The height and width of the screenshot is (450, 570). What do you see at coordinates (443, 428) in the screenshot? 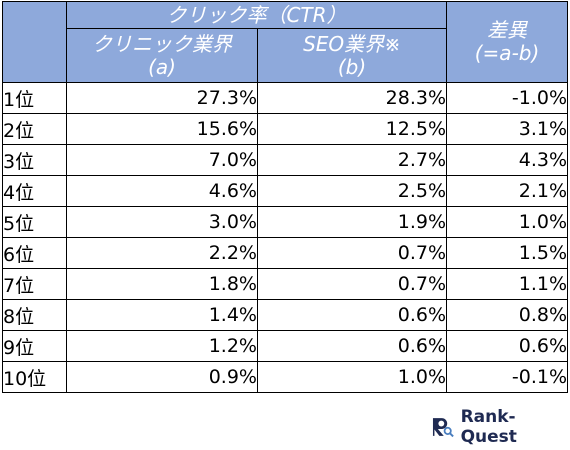
I see `r-magnifier-logo-icon` at bounding box center [443, 428].